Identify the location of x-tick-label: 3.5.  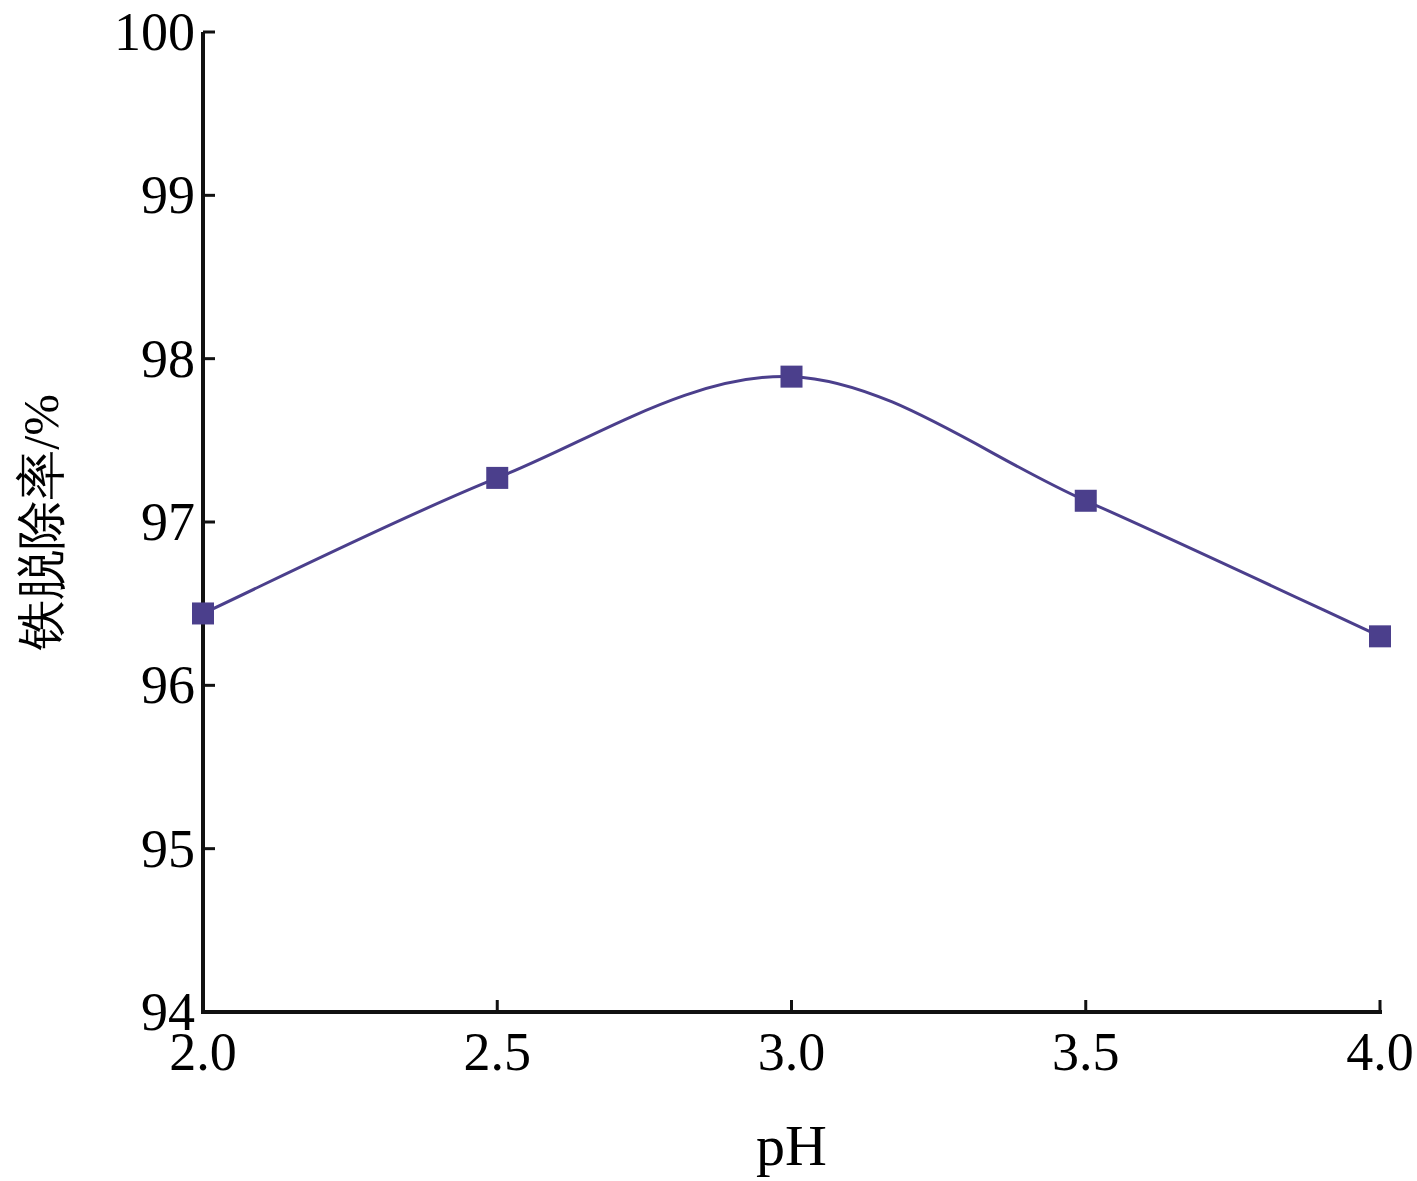
(1086, 1052).